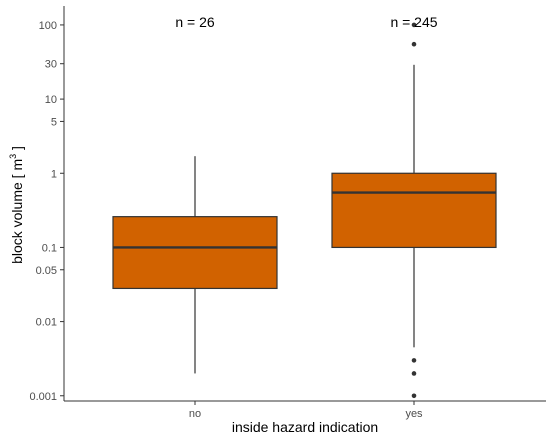 This screenshot has width=550, height=440. I want to click on y-tick-label: 100, so click(48, 26).